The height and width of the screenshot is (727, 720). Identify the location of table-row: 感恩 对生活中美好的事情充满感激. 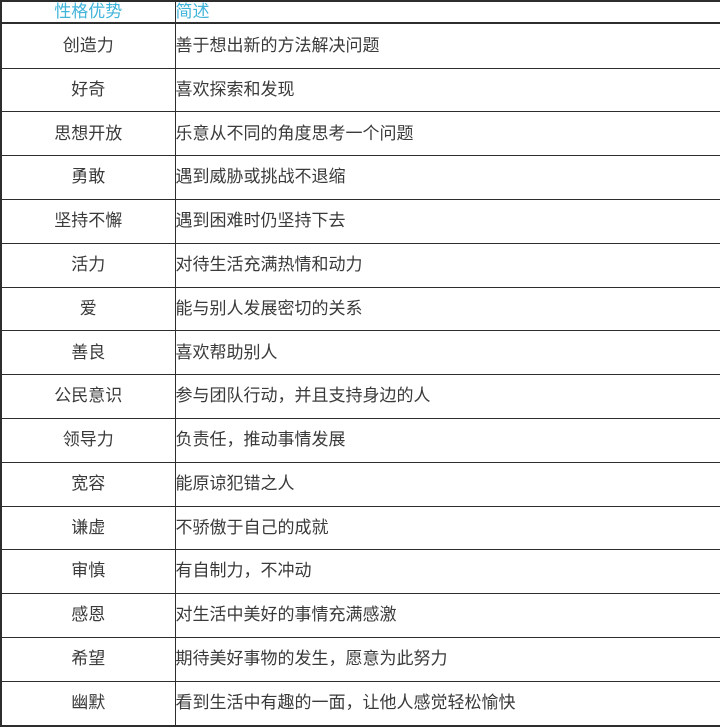
(360, 615).